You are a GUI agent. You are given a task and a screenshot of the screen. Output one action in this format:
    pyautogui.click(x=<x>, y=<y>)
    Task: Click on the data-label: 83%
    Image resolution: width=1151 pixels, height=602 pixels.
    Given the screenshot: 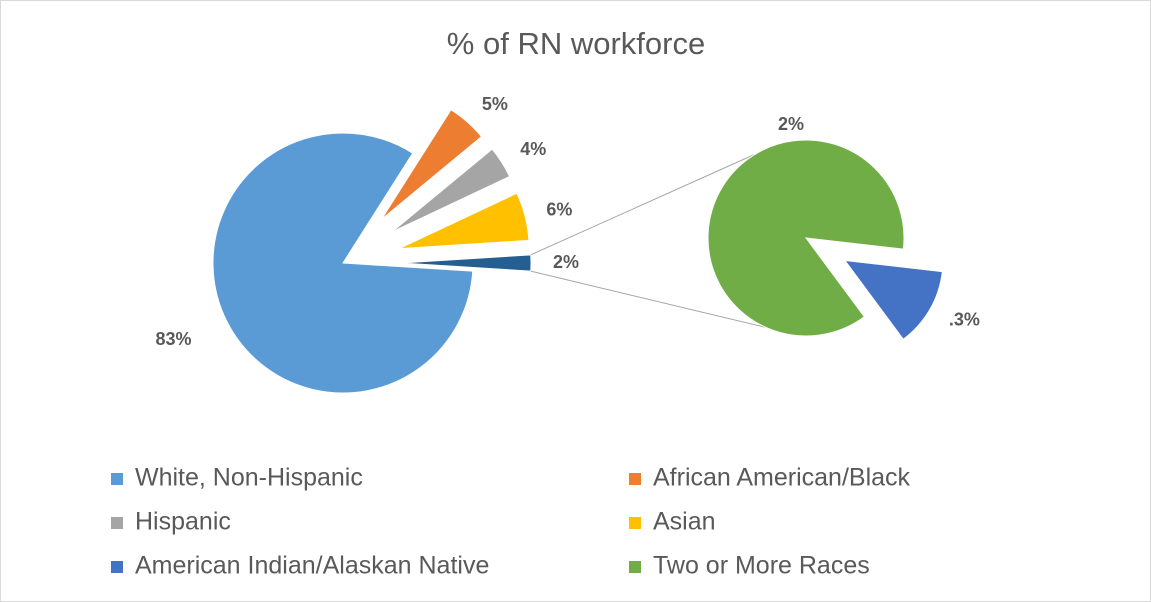 What is the action you would take?
    pyautogui.click(x=173, y=339)
    